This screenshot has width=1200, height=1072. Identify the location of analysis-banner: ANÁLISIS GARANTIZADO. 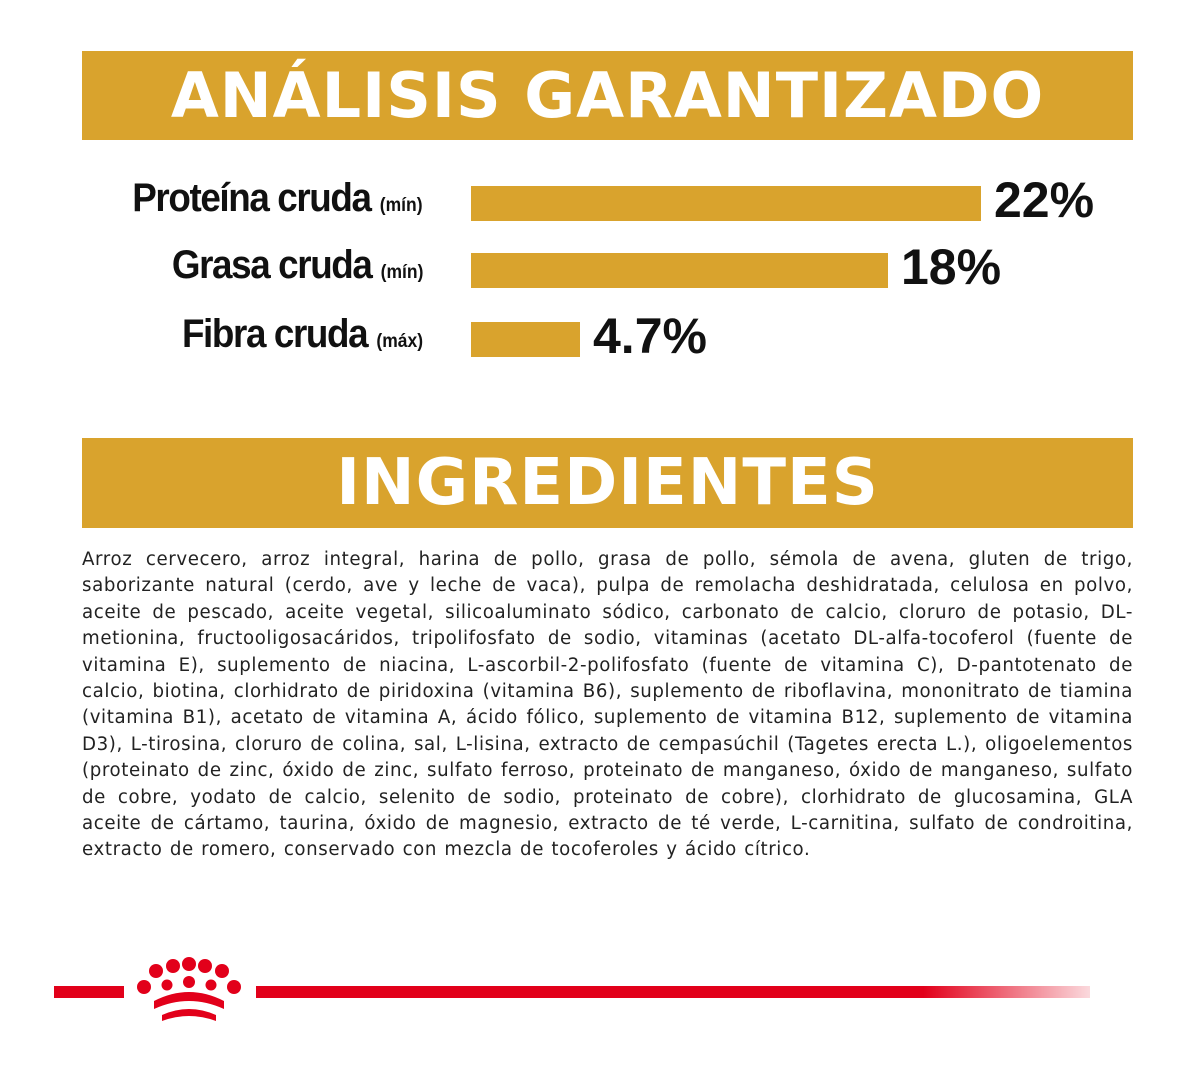
(607, 95).